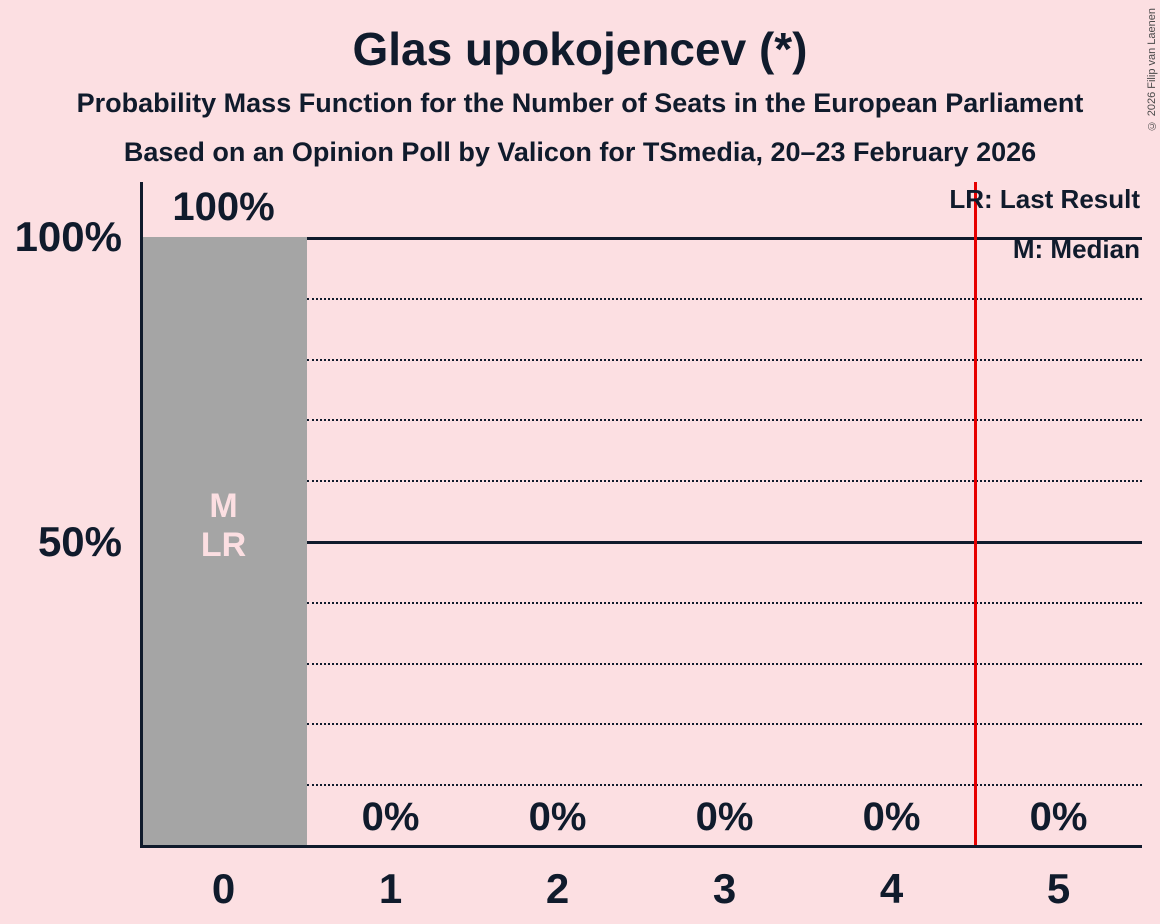 This screenshot has height=924, width=1160. I want to click on dotted-gridline-60pct, so click(724, 481).